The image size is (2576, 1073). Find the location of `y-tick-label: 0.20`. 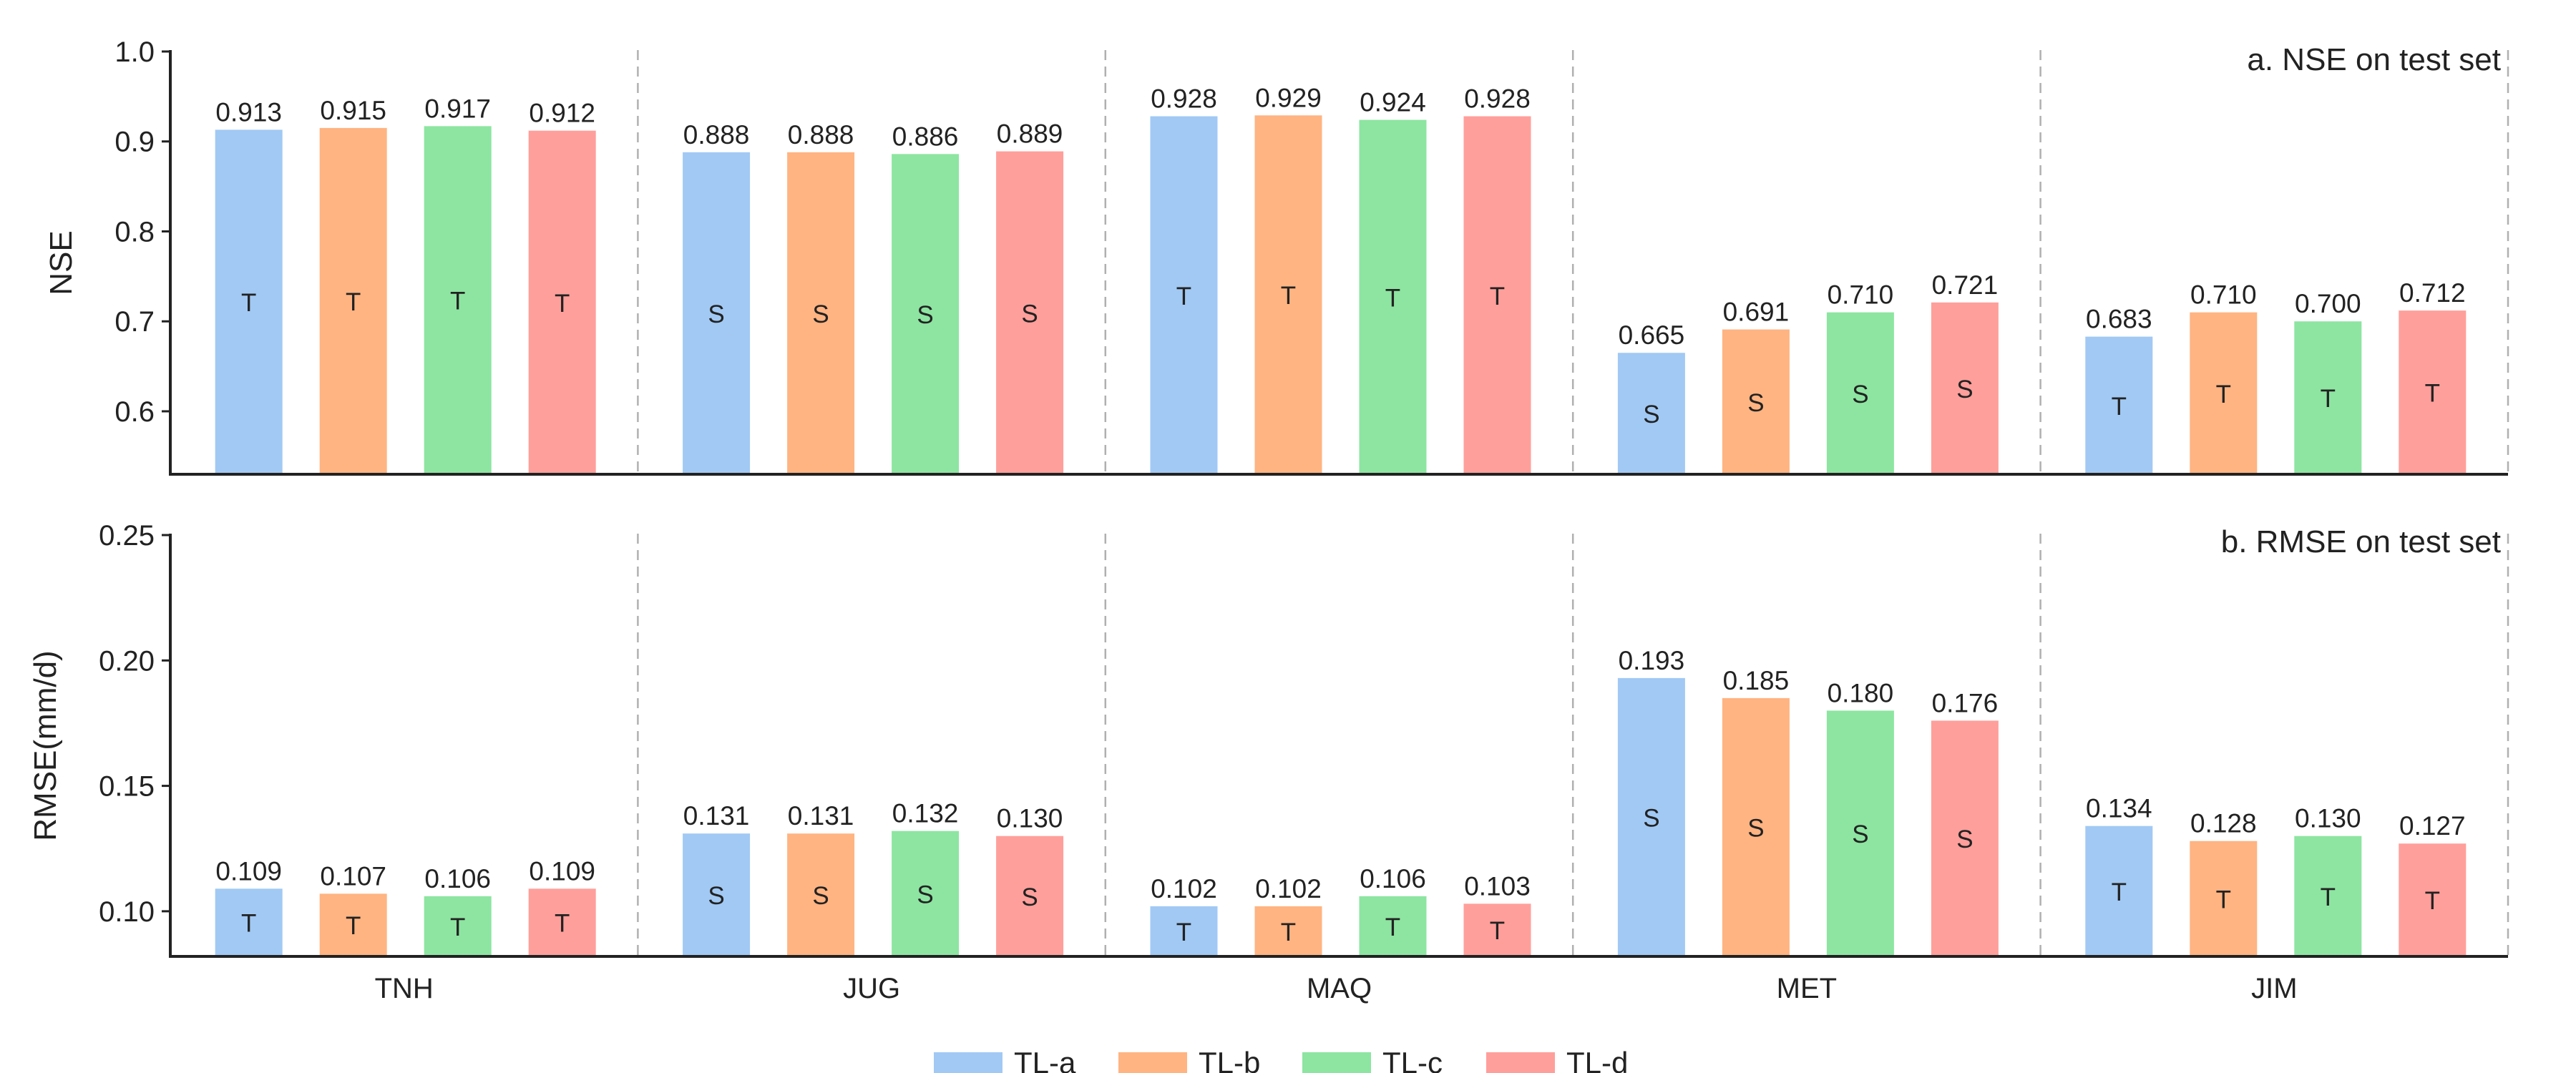

y-tick-label: 0.20 is located at coordinates (127, 661).